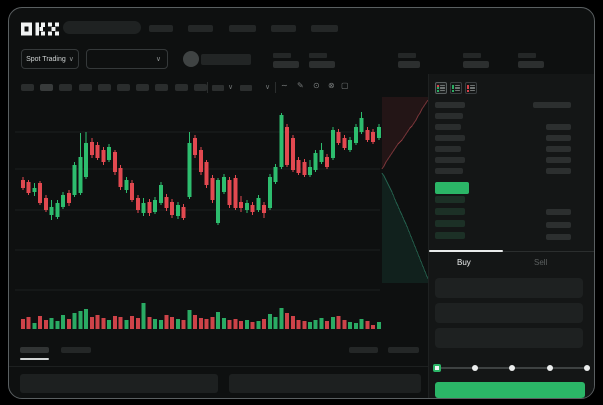  I want to click on book-asks-only-icon, so click(471, 88).